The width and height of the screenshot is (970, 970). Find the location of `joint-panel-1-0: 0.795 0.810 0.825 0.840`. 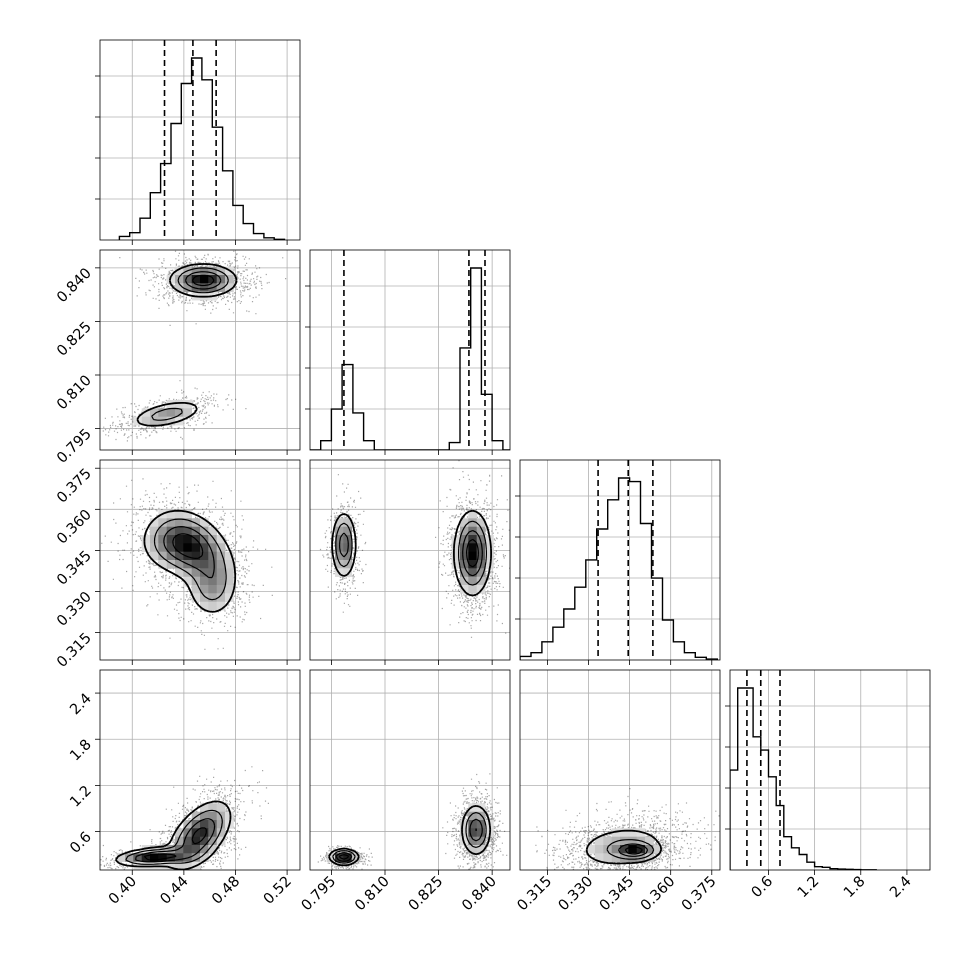

joint-panel-1-0: 0.795 0.810 0.825 0.840 is located at coordinates (177, 358).